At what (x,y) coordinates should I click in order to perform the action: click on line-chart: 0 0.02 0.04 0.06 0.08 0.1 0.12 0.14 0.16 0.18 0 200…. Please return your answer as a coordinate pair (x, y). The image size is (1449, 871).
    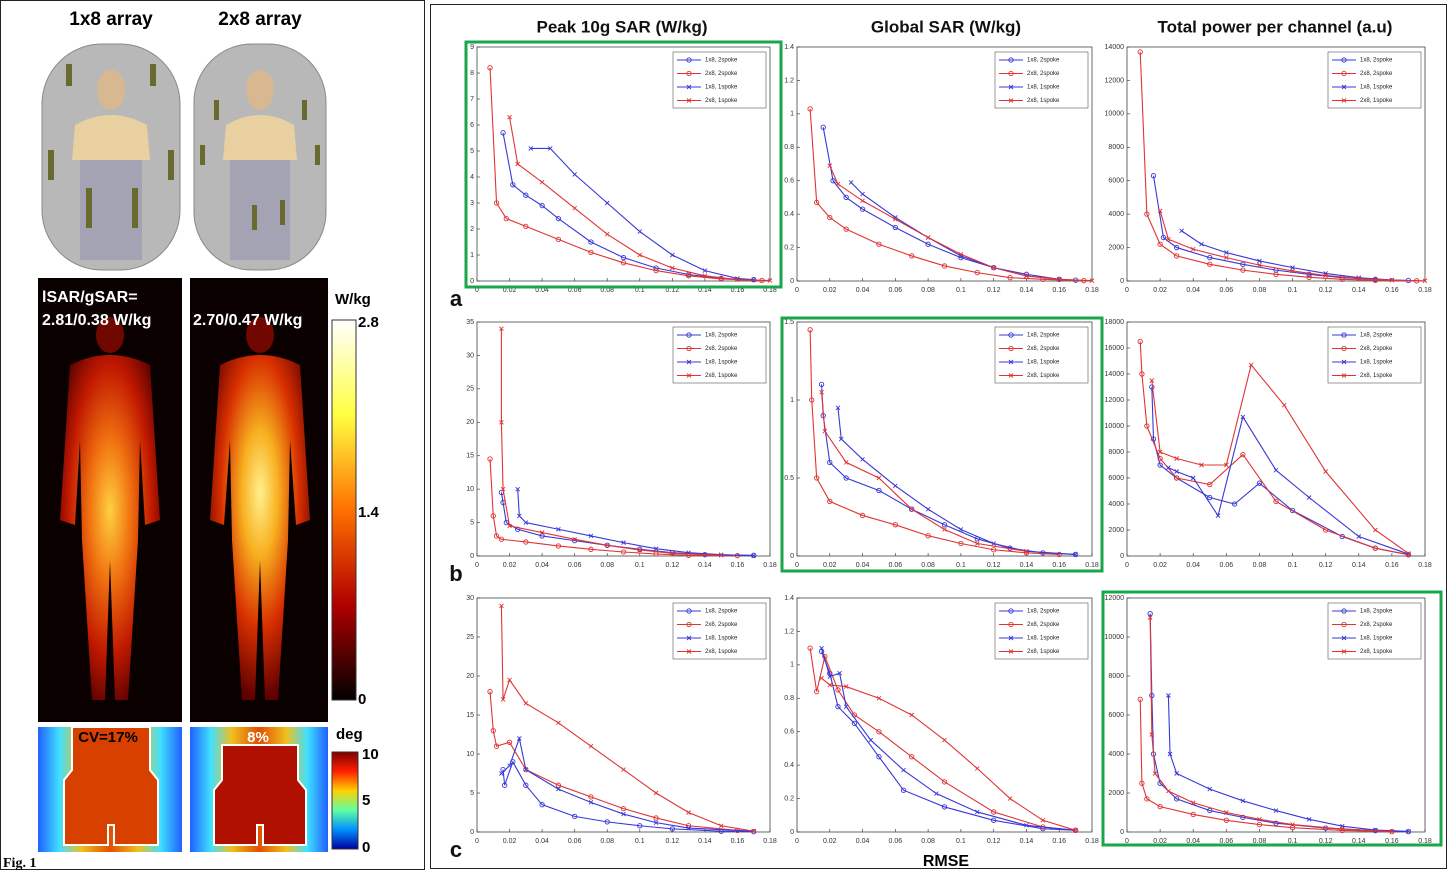
    Looking at the image, I should click on (1272, 718).